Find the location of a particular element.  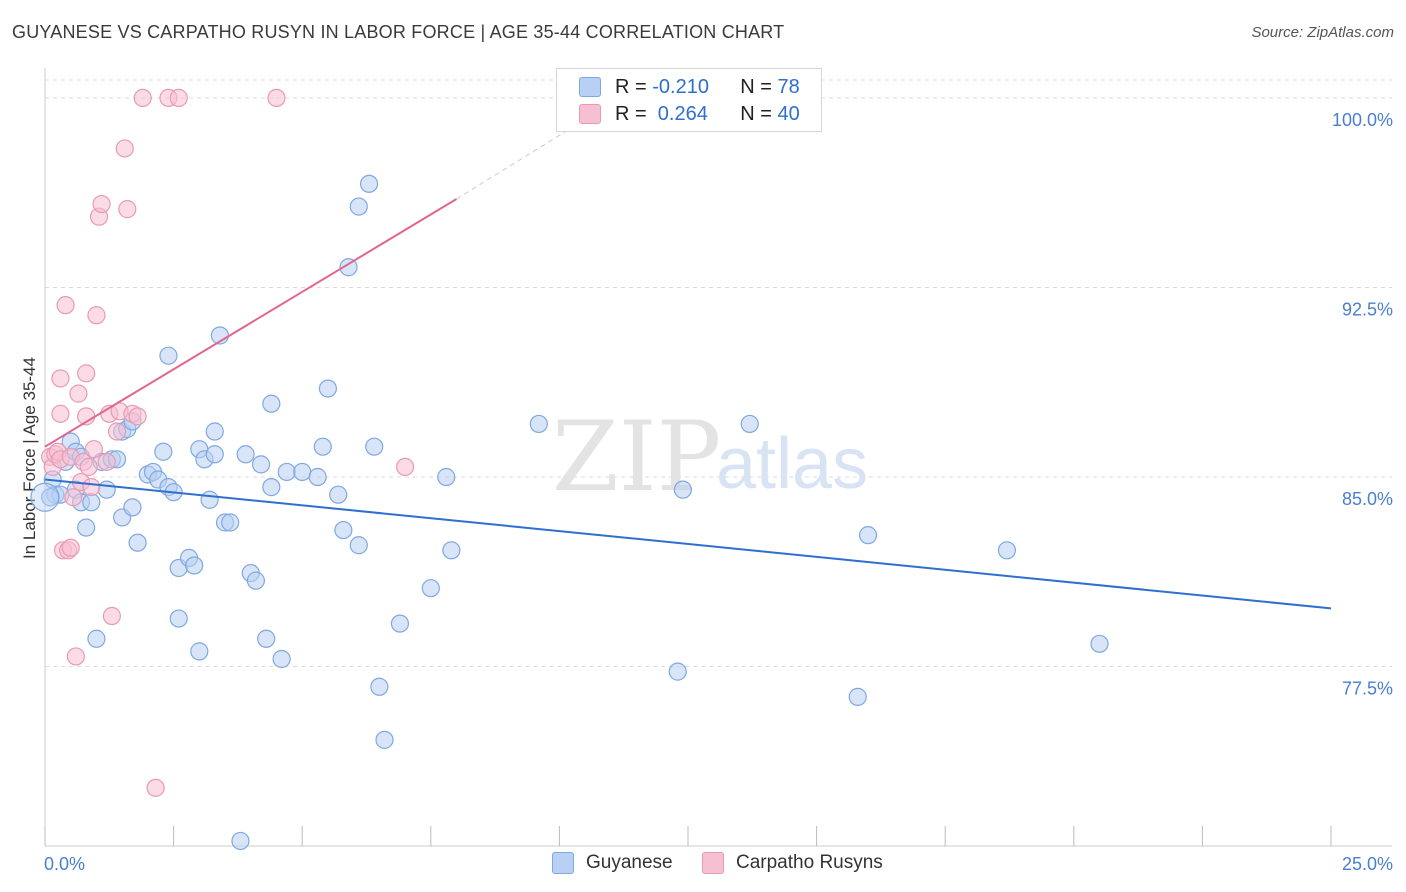

rusyn-swatch is located at coordinates (590, 114).